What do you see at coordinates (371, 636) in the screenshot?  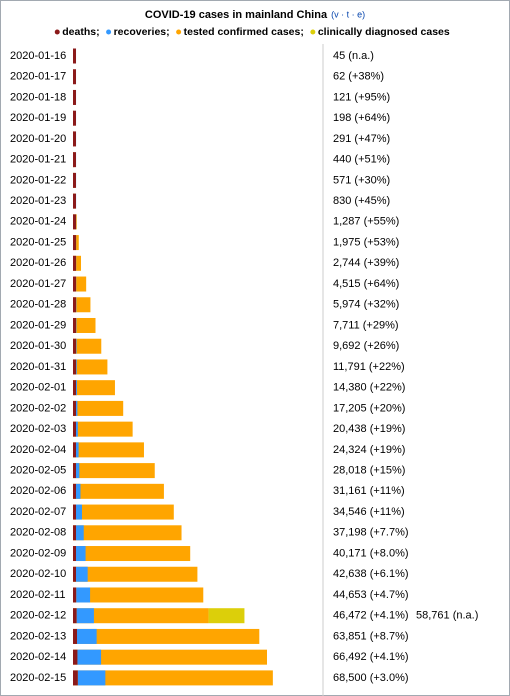 I see `value-label: 63,851 (+8.7%)` at bounding box center [371, 636].